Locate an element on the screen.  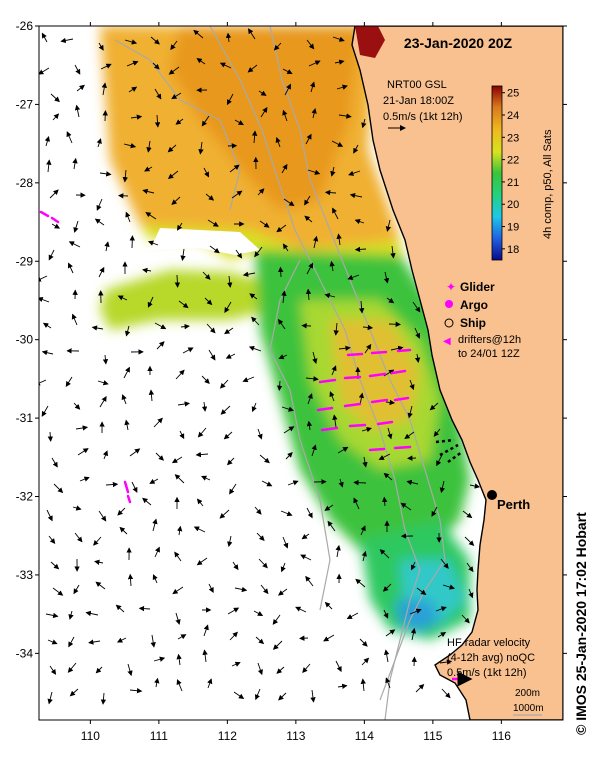
lat-tick-label: -32 is located at coordinates (25, 497).